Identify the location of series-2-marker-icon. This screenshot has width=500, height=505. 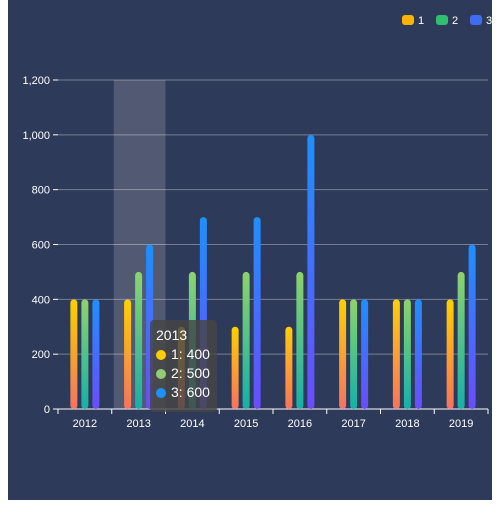
(161, 373).